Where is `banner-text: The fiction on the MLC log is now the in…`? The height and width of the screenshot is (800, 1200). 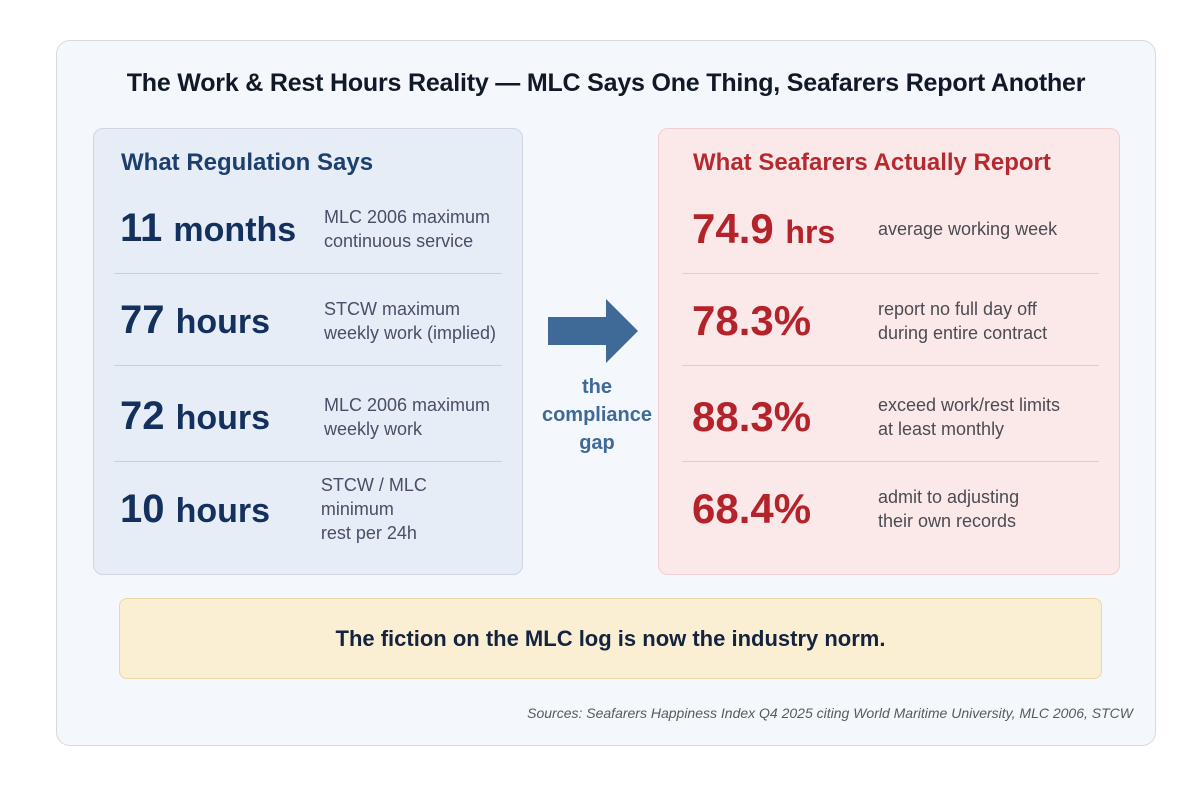
banner-text: The fiction on the MLC log is now the in… is located at coordinates (610, 638).